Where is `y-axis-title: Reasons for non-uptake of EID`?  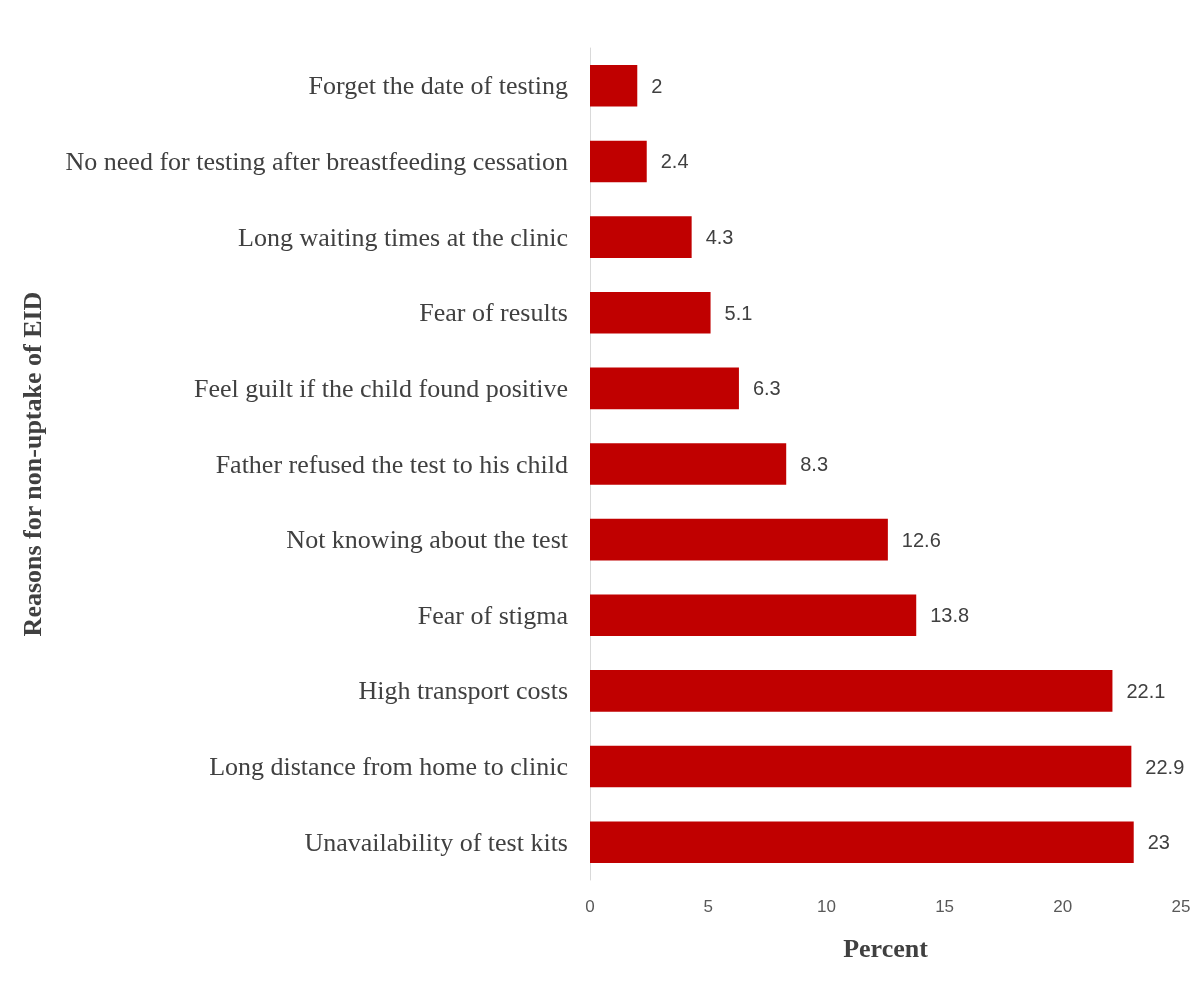
y-axis-title: Reasons for non-uptake of EID is located at coordinates (32, 464).